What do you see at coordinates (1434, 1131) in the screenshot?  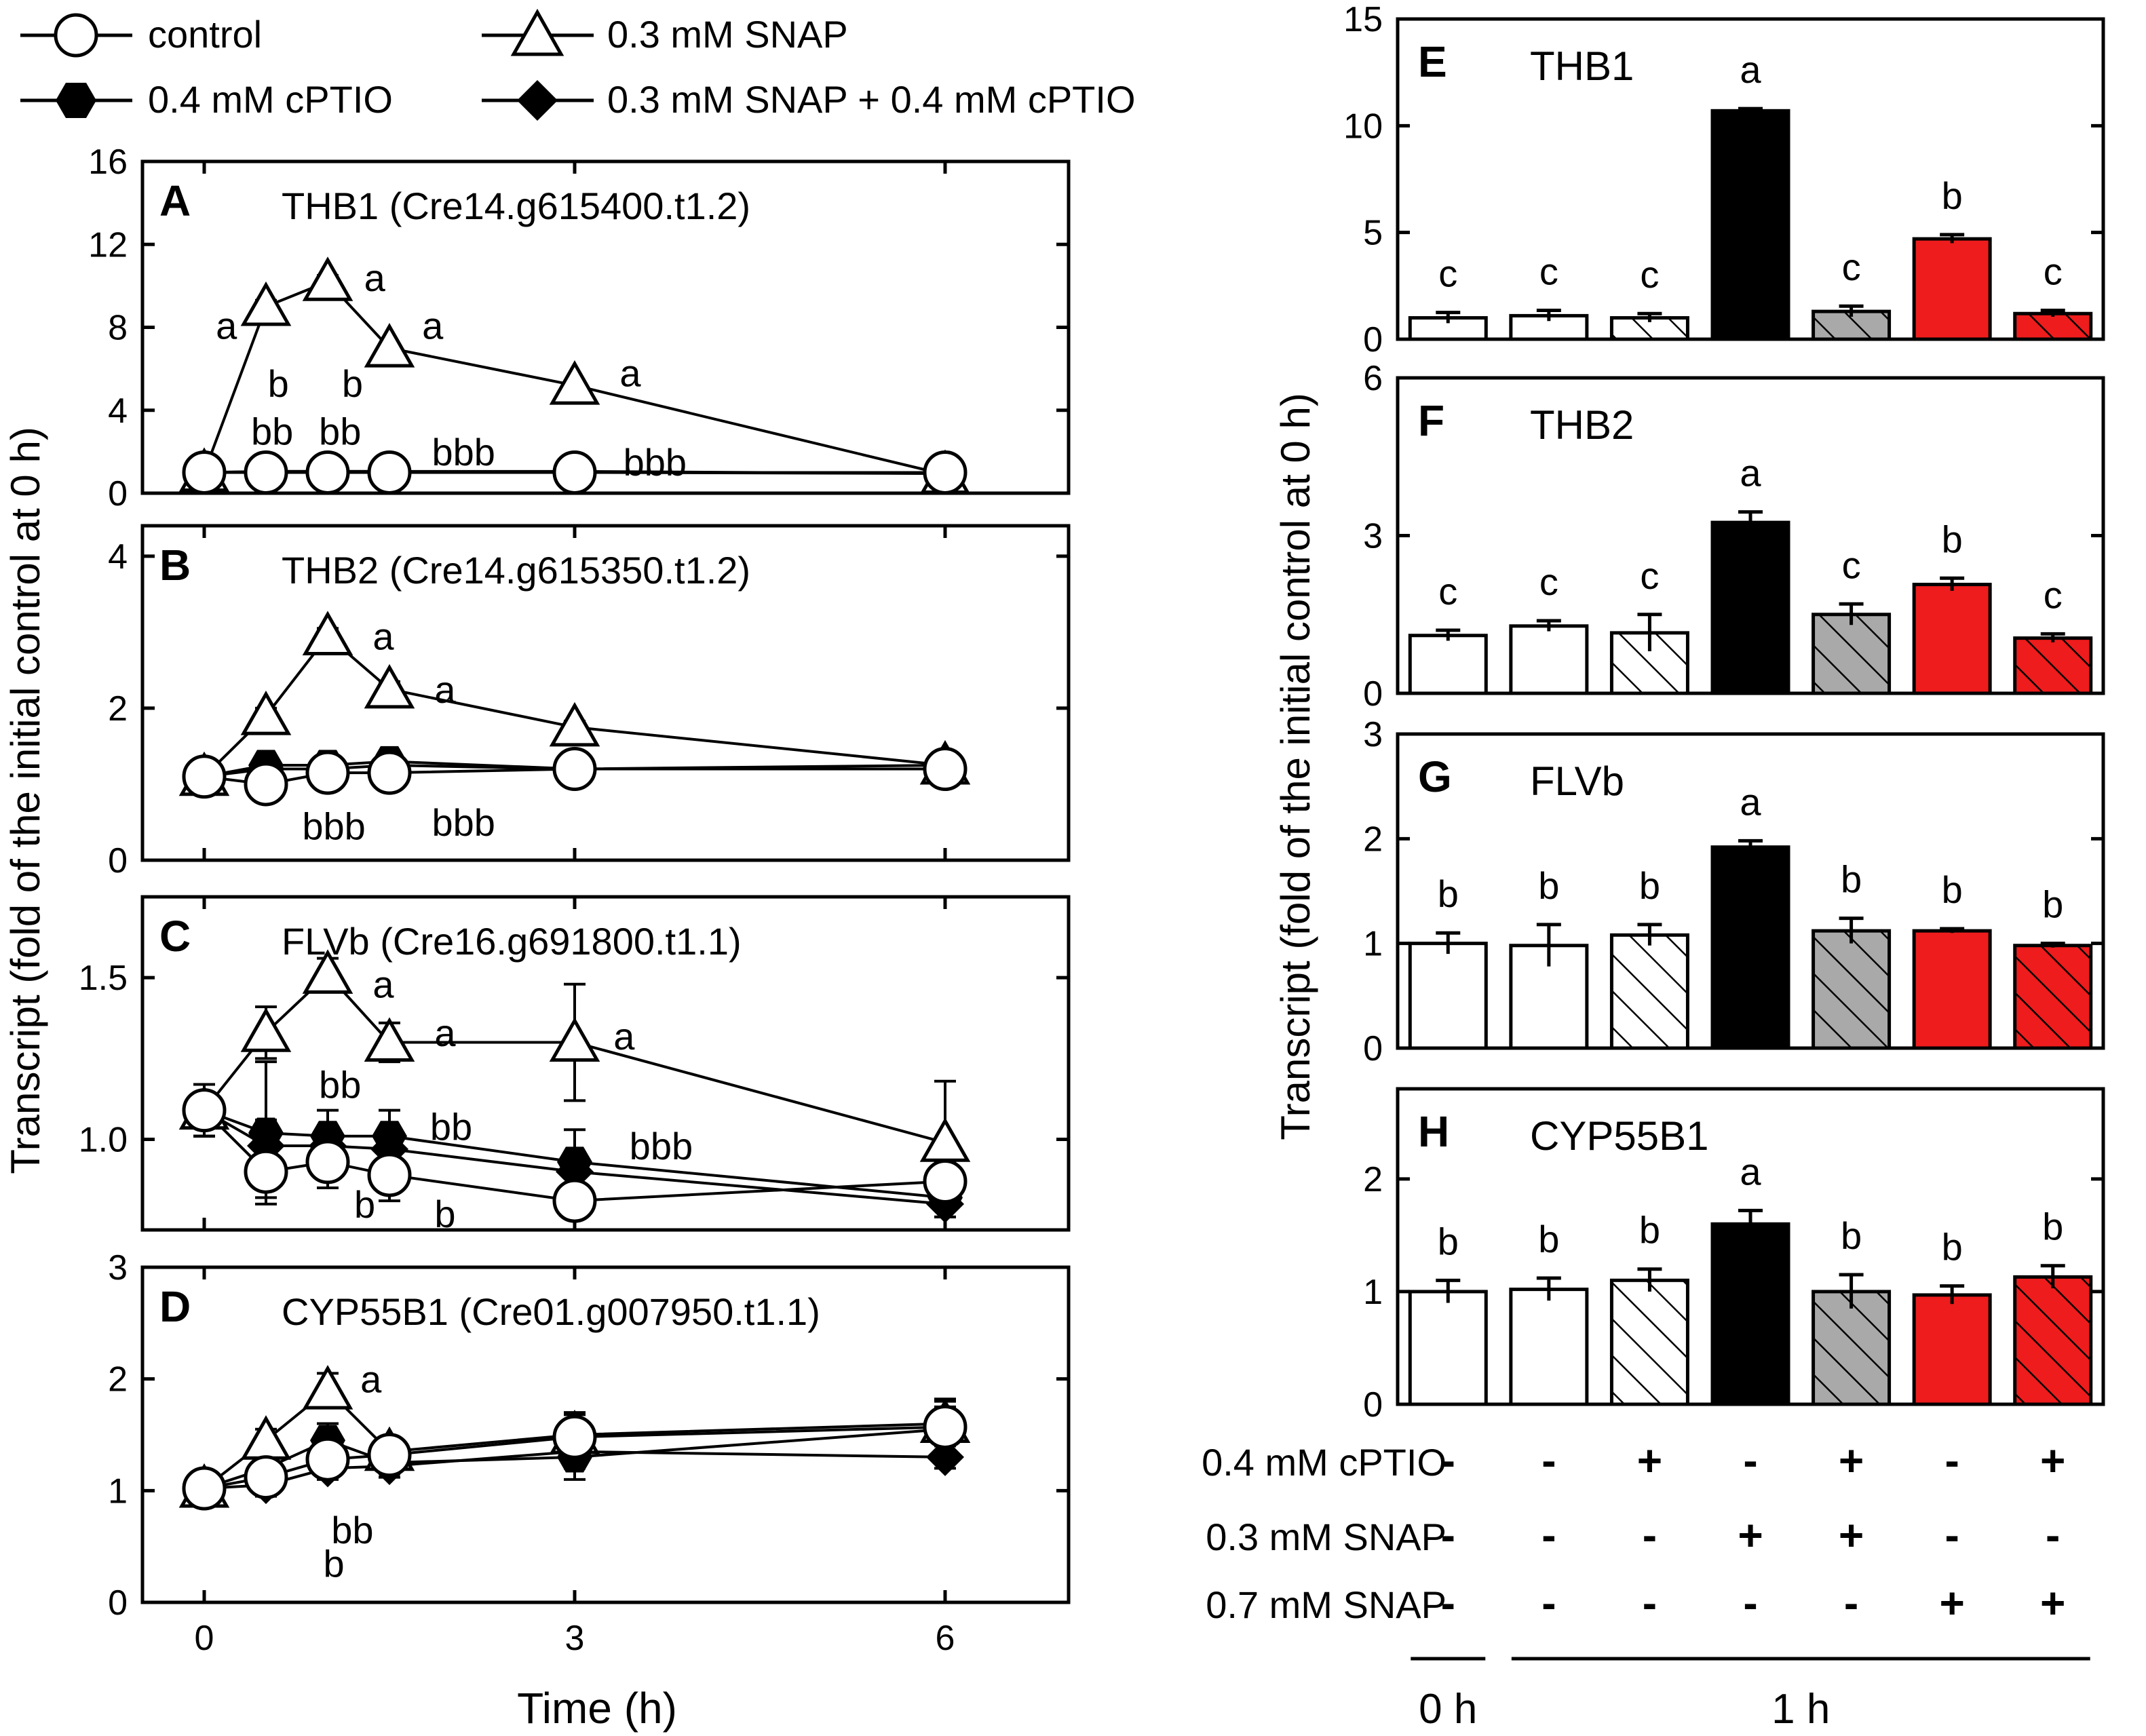 I see `panel-letter: H` at bounding box center [1434, 1131].